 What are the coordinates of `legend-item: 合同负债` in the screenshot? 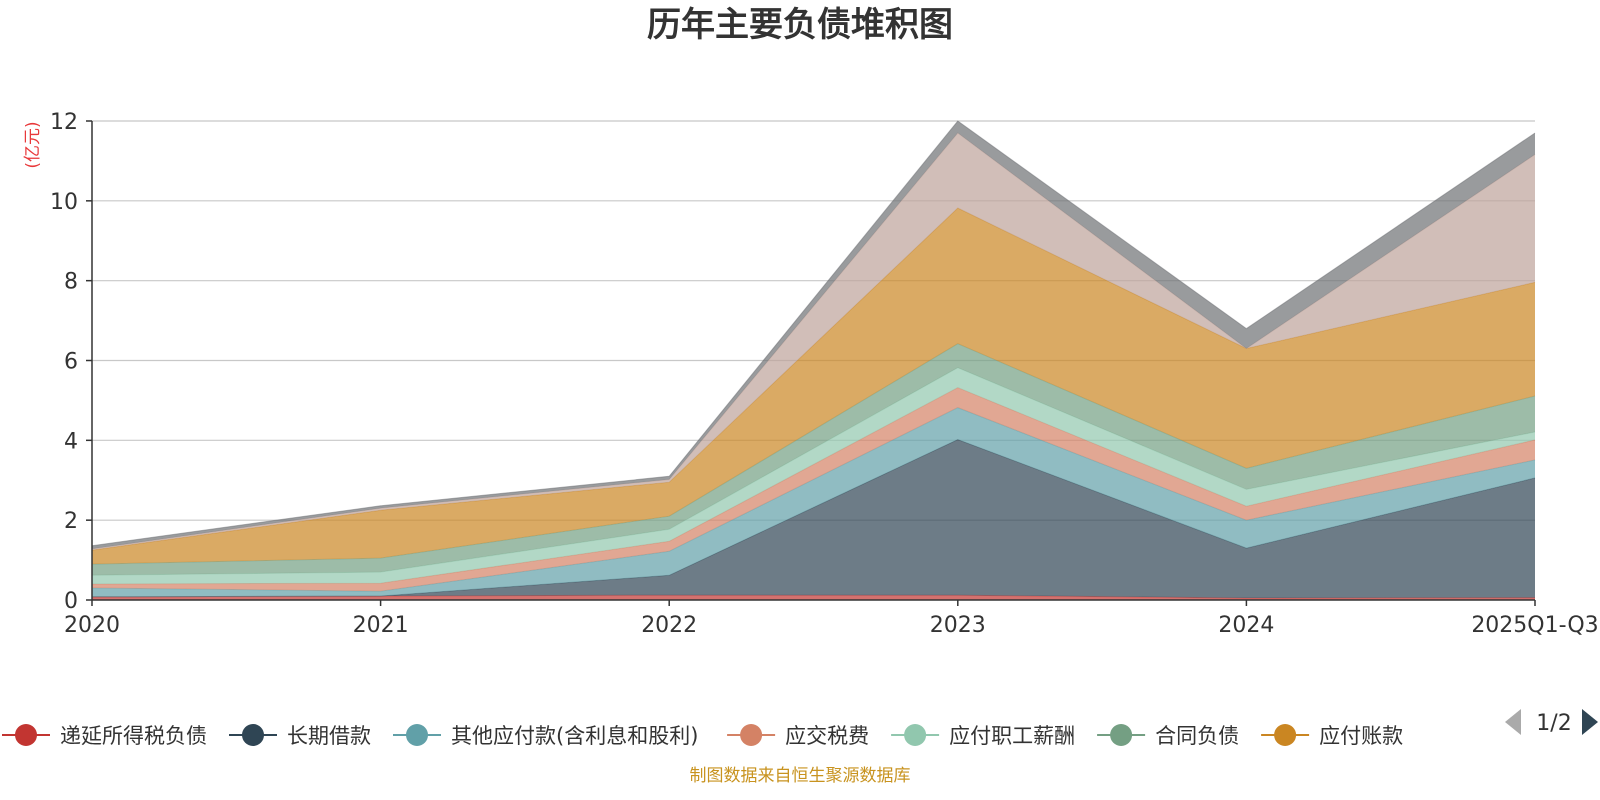 It's located at (1168, 736).